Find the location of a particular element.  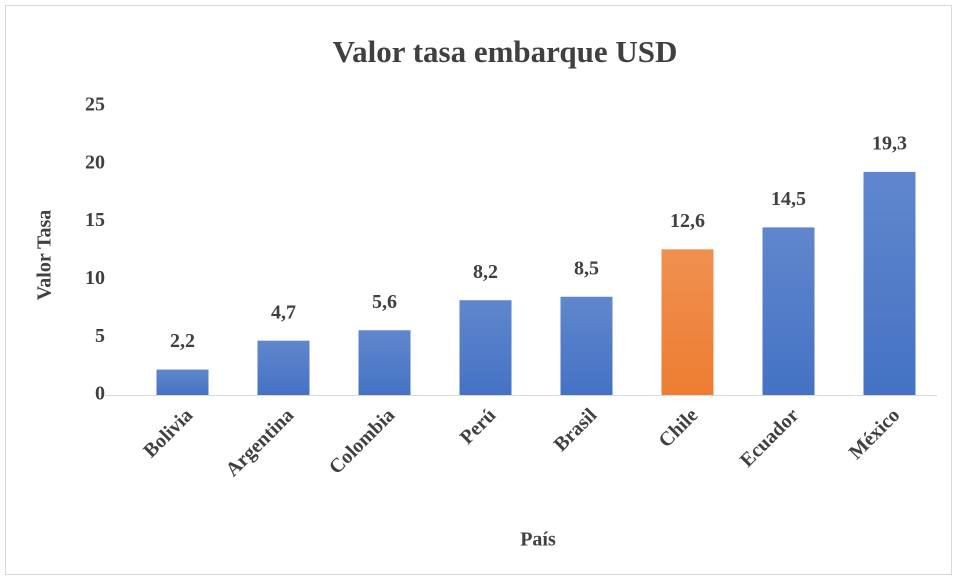

y-tick-label: 10 is located at coordinates (95, 278).